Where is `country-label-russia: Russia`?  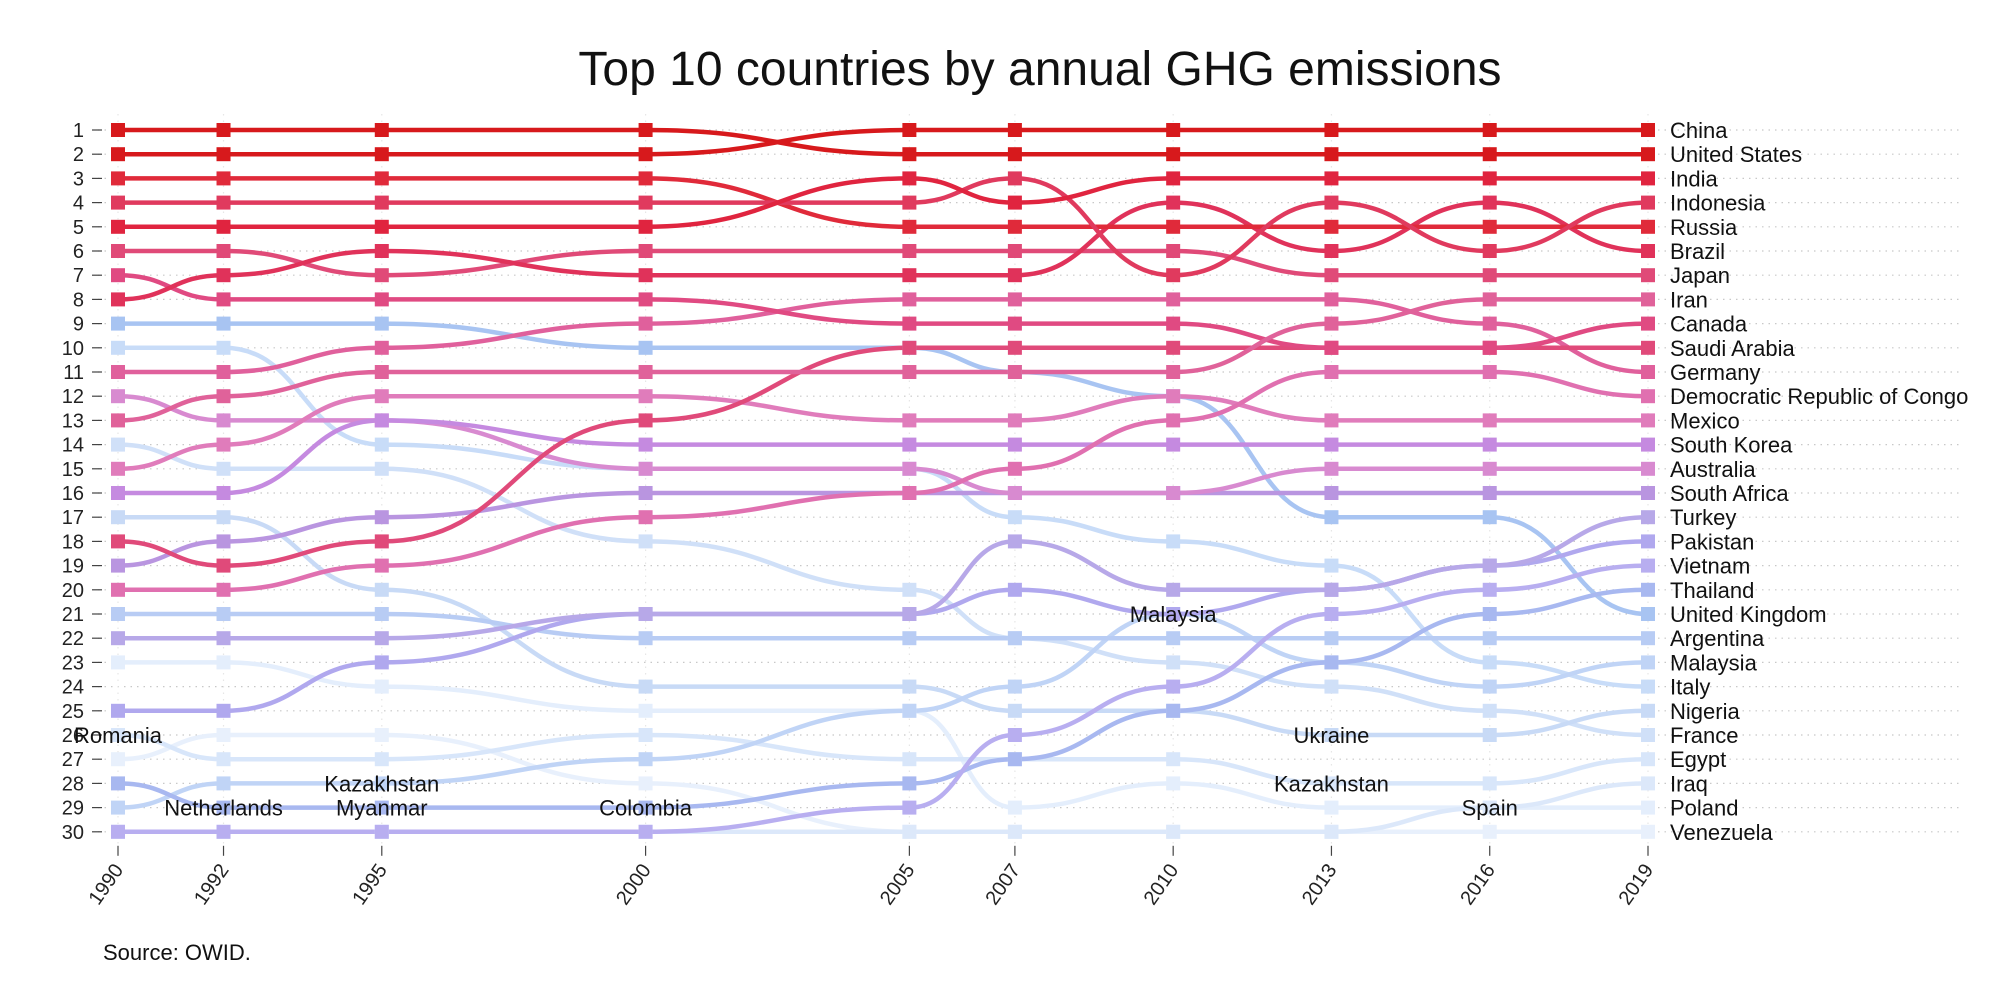
country-label-russia: Russia is located at coordinates (1704, 227).